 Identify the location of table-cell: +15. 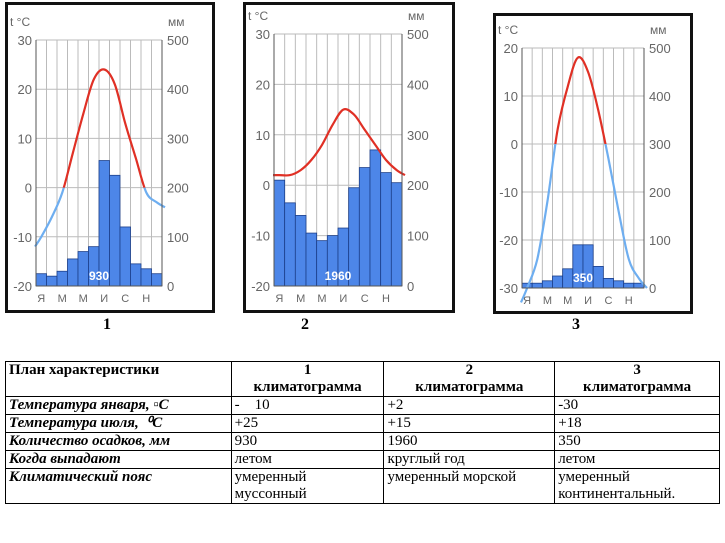
(469, 423).